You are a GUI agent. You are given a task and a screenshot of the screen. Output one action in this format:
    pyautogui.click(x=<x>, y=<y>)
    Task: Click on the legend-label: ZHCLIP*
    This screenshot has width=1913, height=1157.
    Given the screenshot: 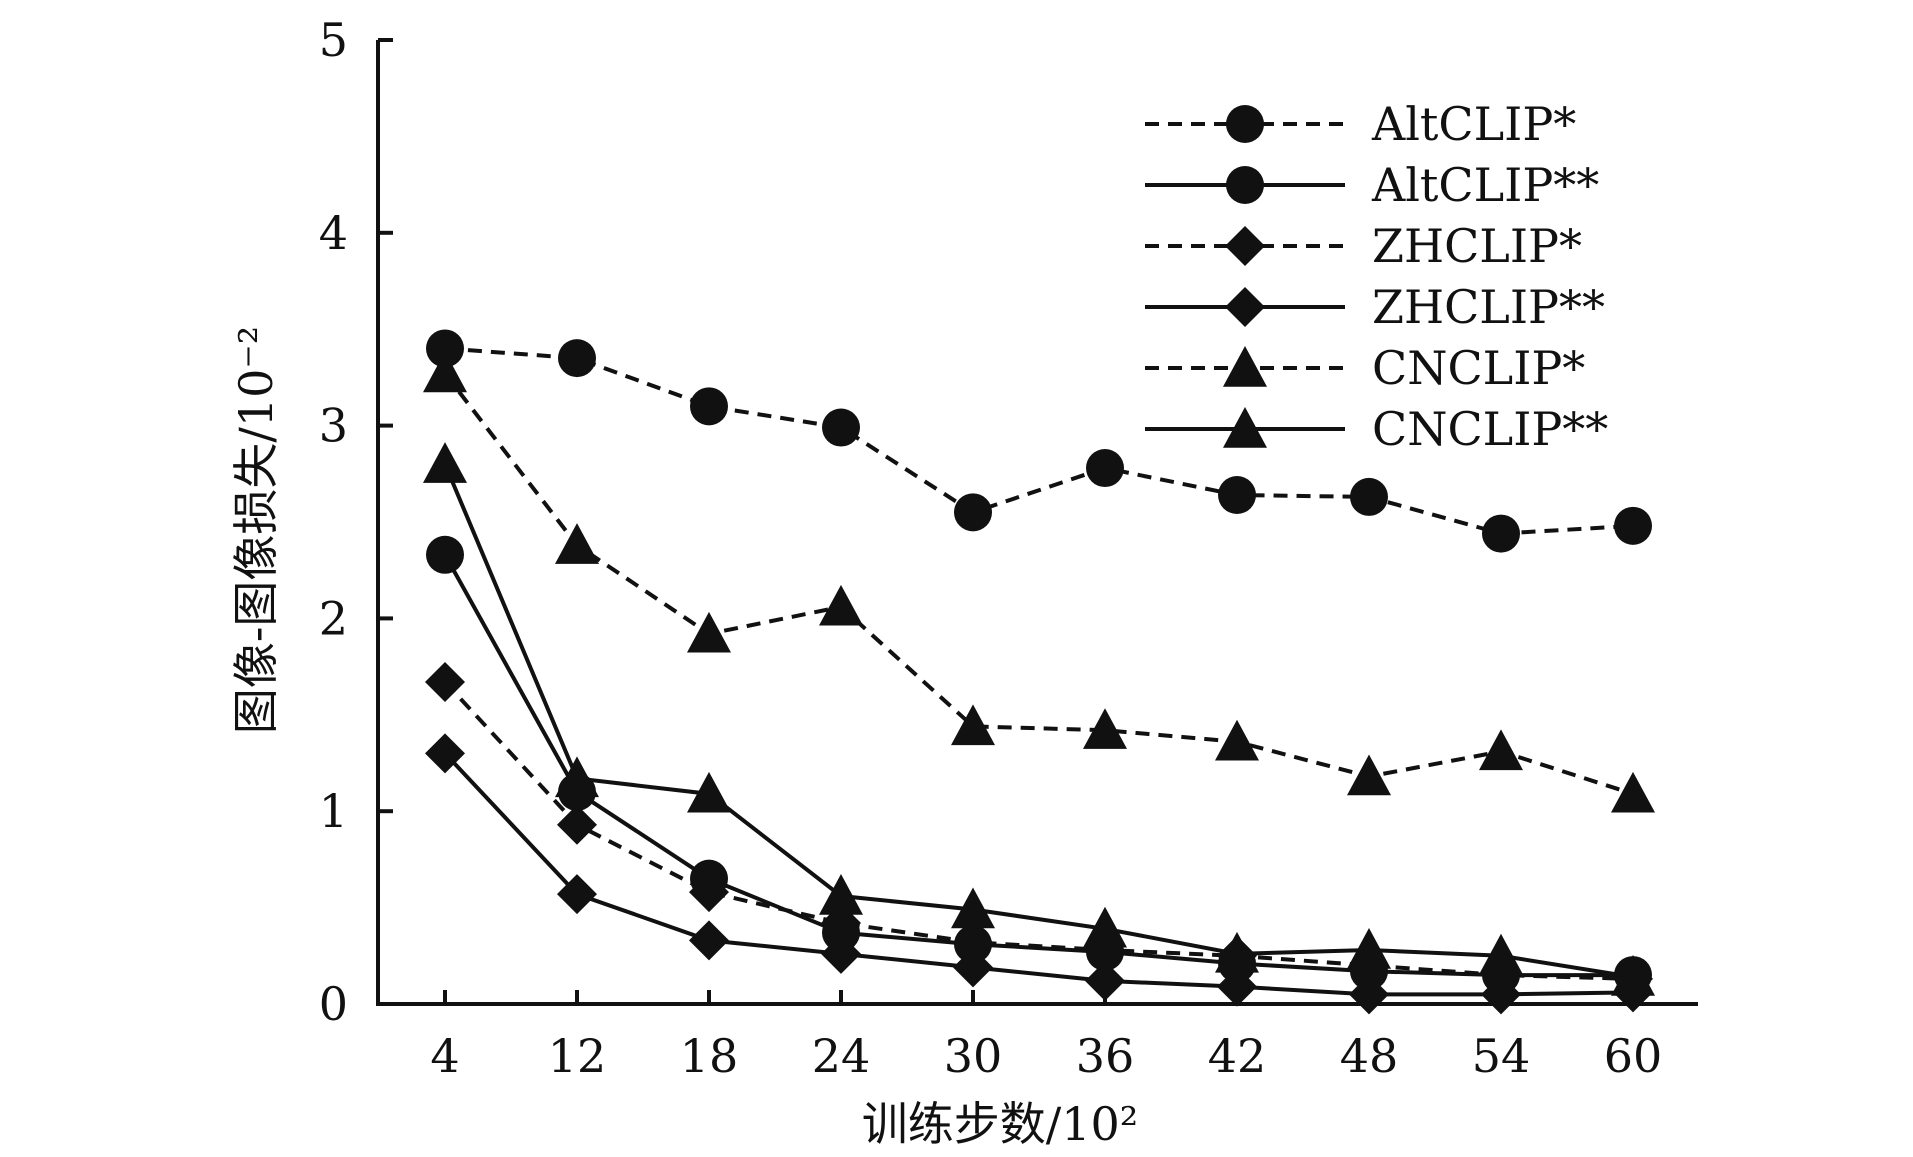 What is the action you would take?
    pyautogui.click(x=1477, y=246)
    